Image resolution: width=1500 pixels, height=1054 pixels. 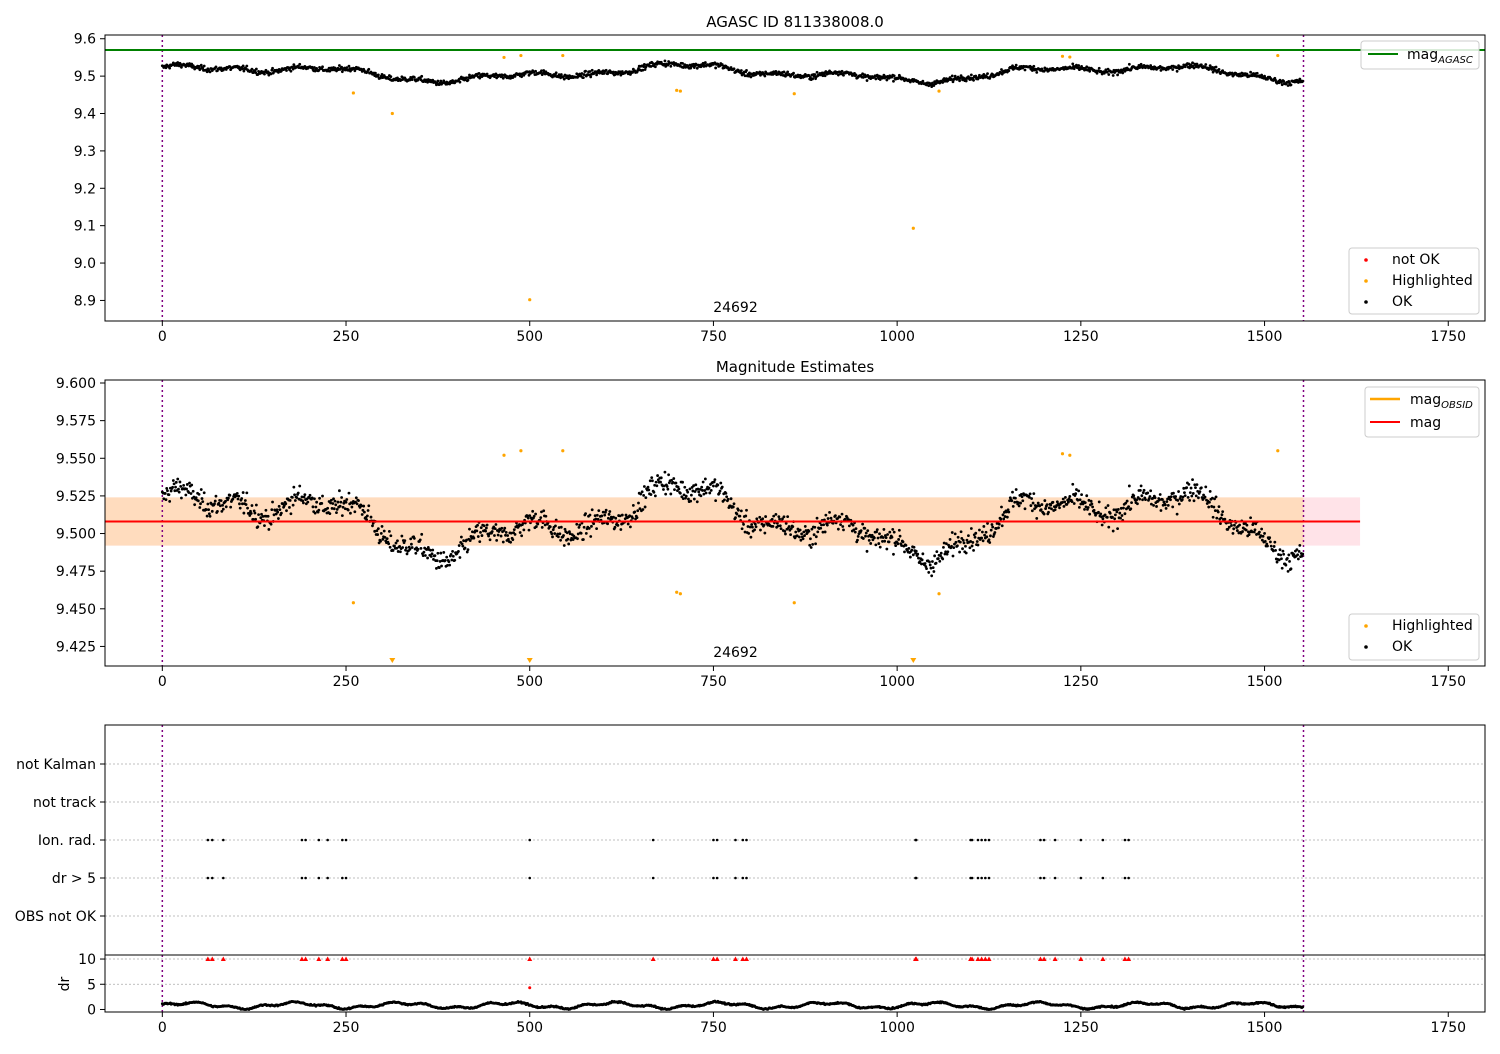 What do you see at coordinates (1414, 281) in the screenshot?
I see `panel1-legend-lower: not OK Highlighted OK` at bounding box center [1414, 281].